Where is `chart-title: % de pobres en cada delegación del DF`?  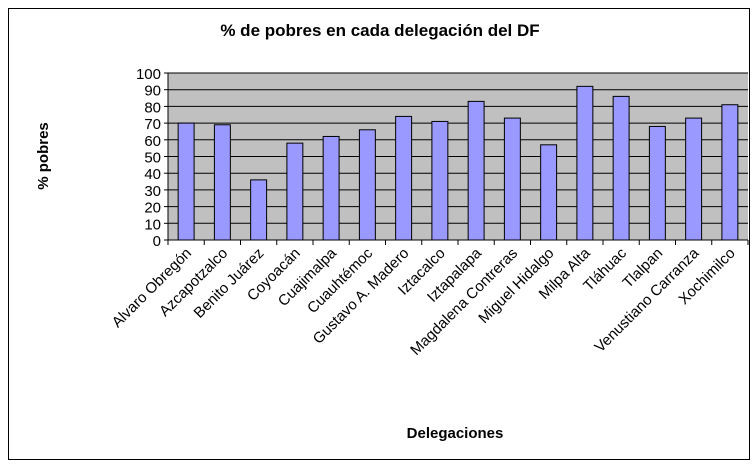
chart-title: % de pobres en cada delegación del DF is located at coordinates (379, 30).